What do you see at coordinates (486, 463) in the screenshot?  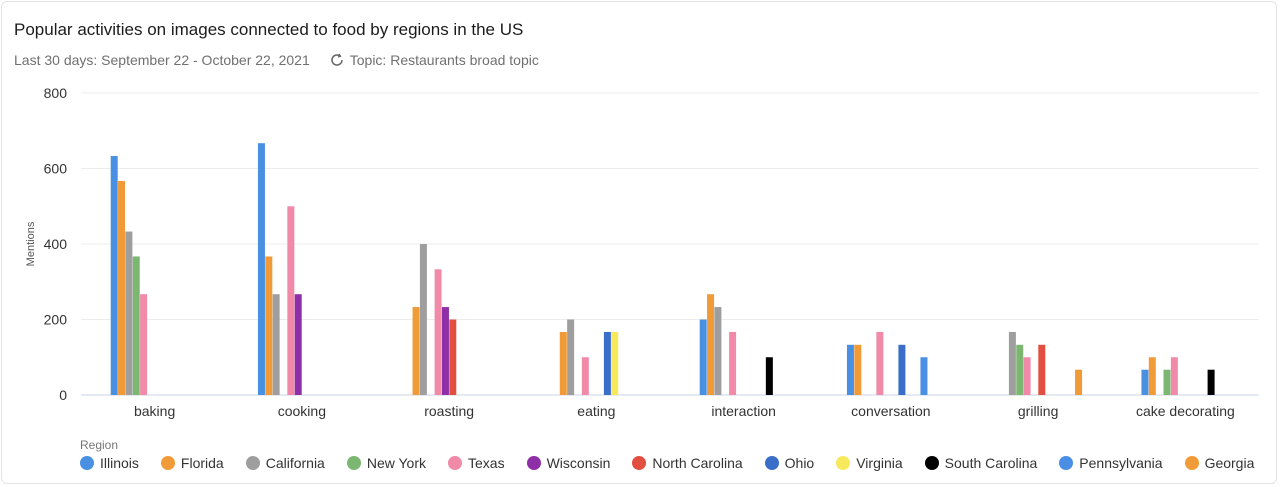 I see `legend-label: Texas` at bounding box center [486, 463].